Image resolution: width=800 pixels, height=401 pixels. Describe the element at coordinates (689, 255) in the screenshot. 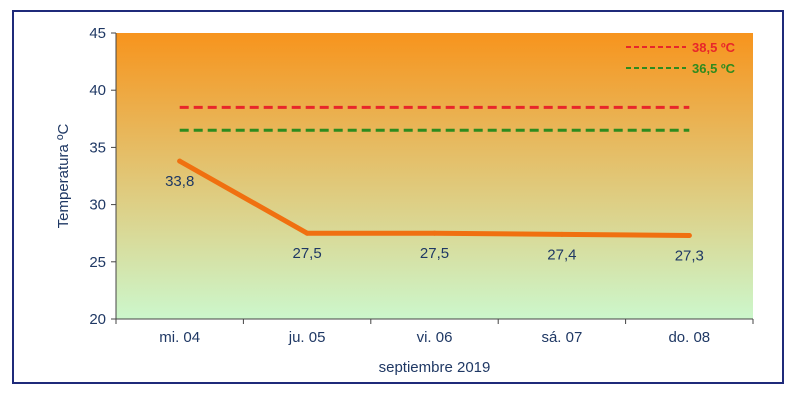

I see `data-label: 27,3` at that location.